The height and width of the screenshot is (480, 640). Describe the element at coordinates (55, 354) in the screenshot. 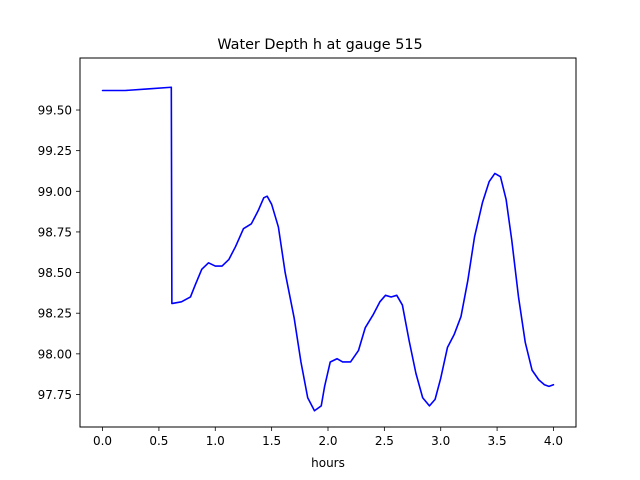

I see `y-tick-label: 98.00` at that location.